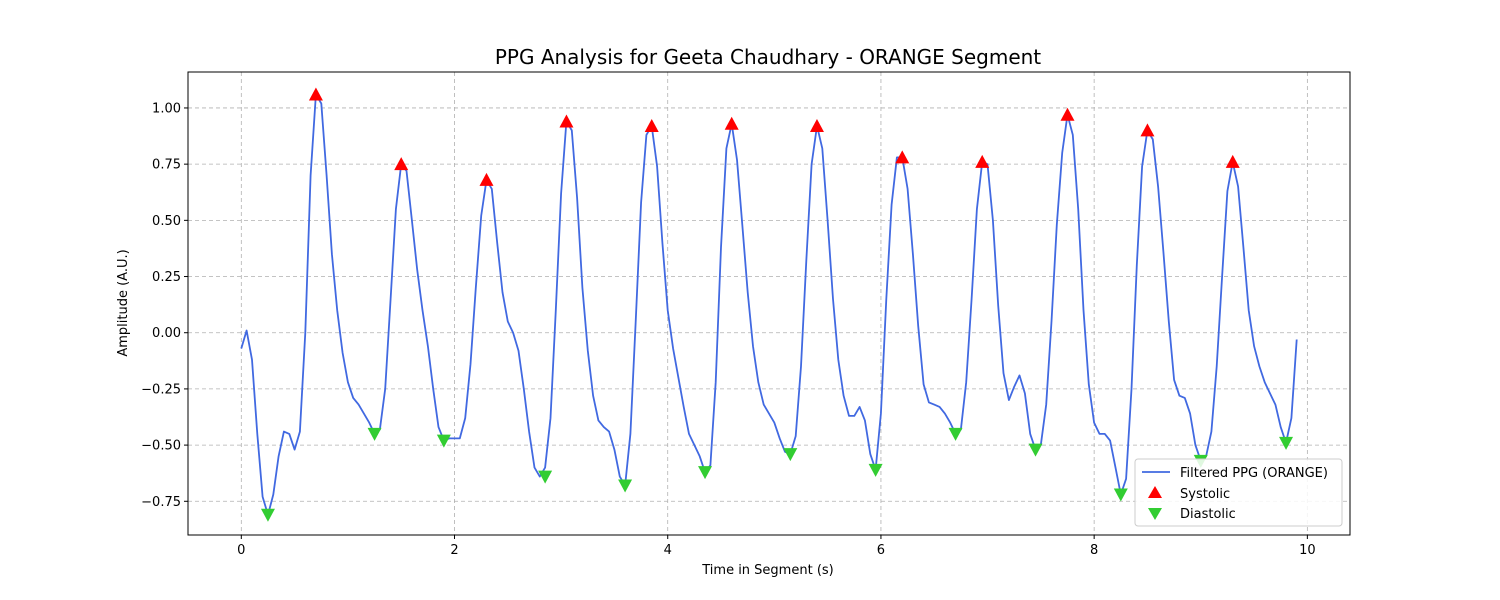  Describe the element at coordinates (161, 389) in the screenshot. I see `y-tick-label: −0.25` at that location.